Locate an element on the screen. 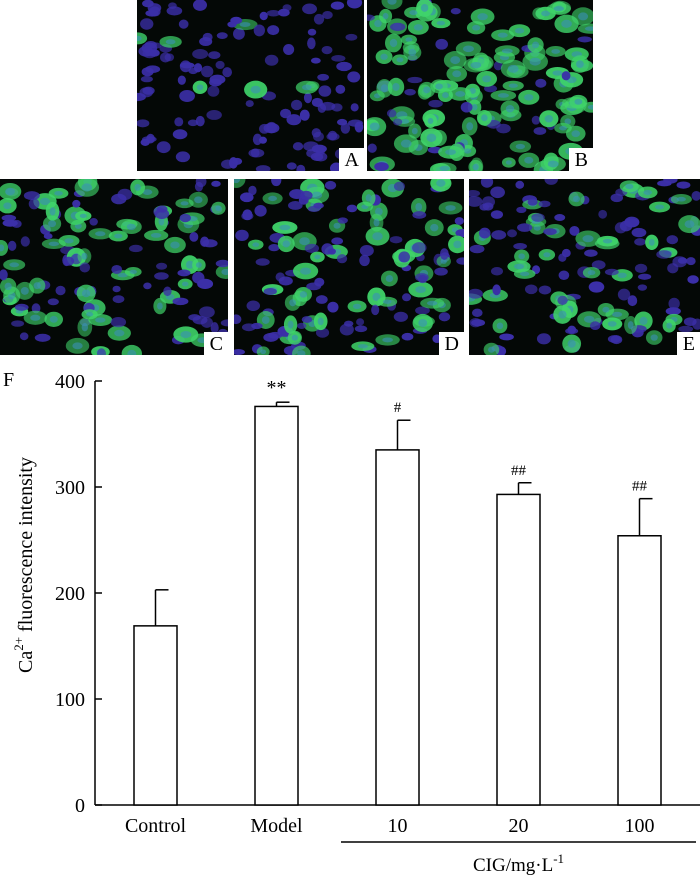  bar is located at coordinates (518, 649).